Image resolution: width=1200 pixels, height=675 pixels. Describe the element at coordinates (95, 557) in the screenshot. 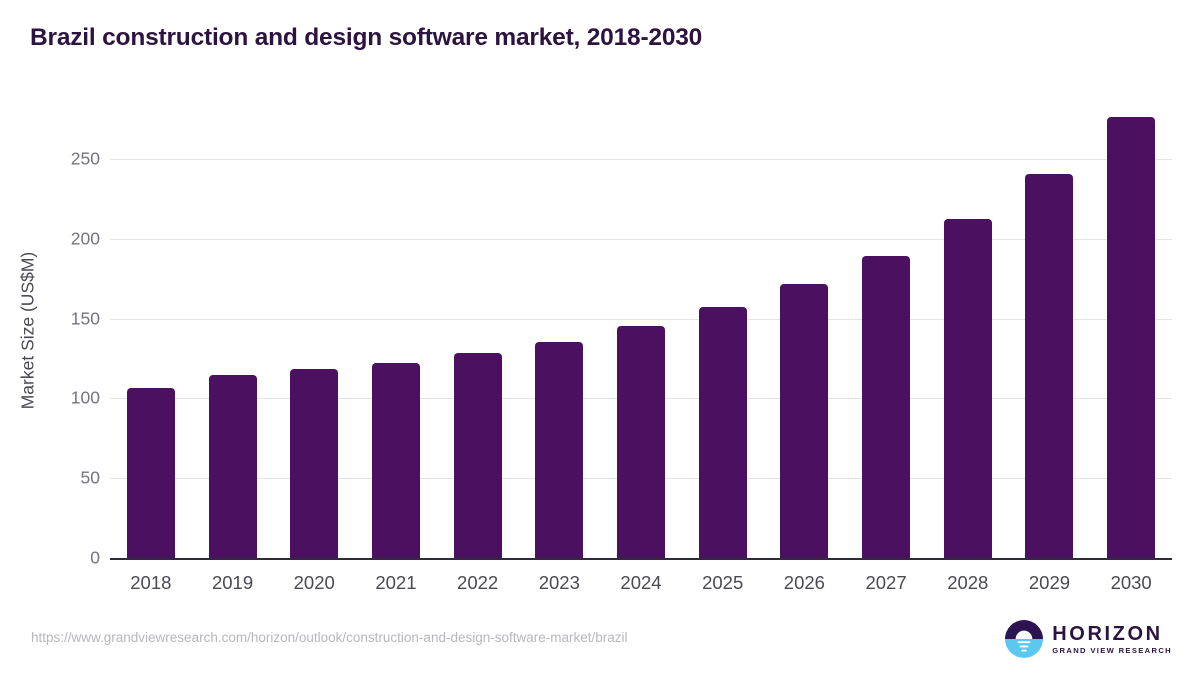

I see `y-tick-label: 0` at that location.